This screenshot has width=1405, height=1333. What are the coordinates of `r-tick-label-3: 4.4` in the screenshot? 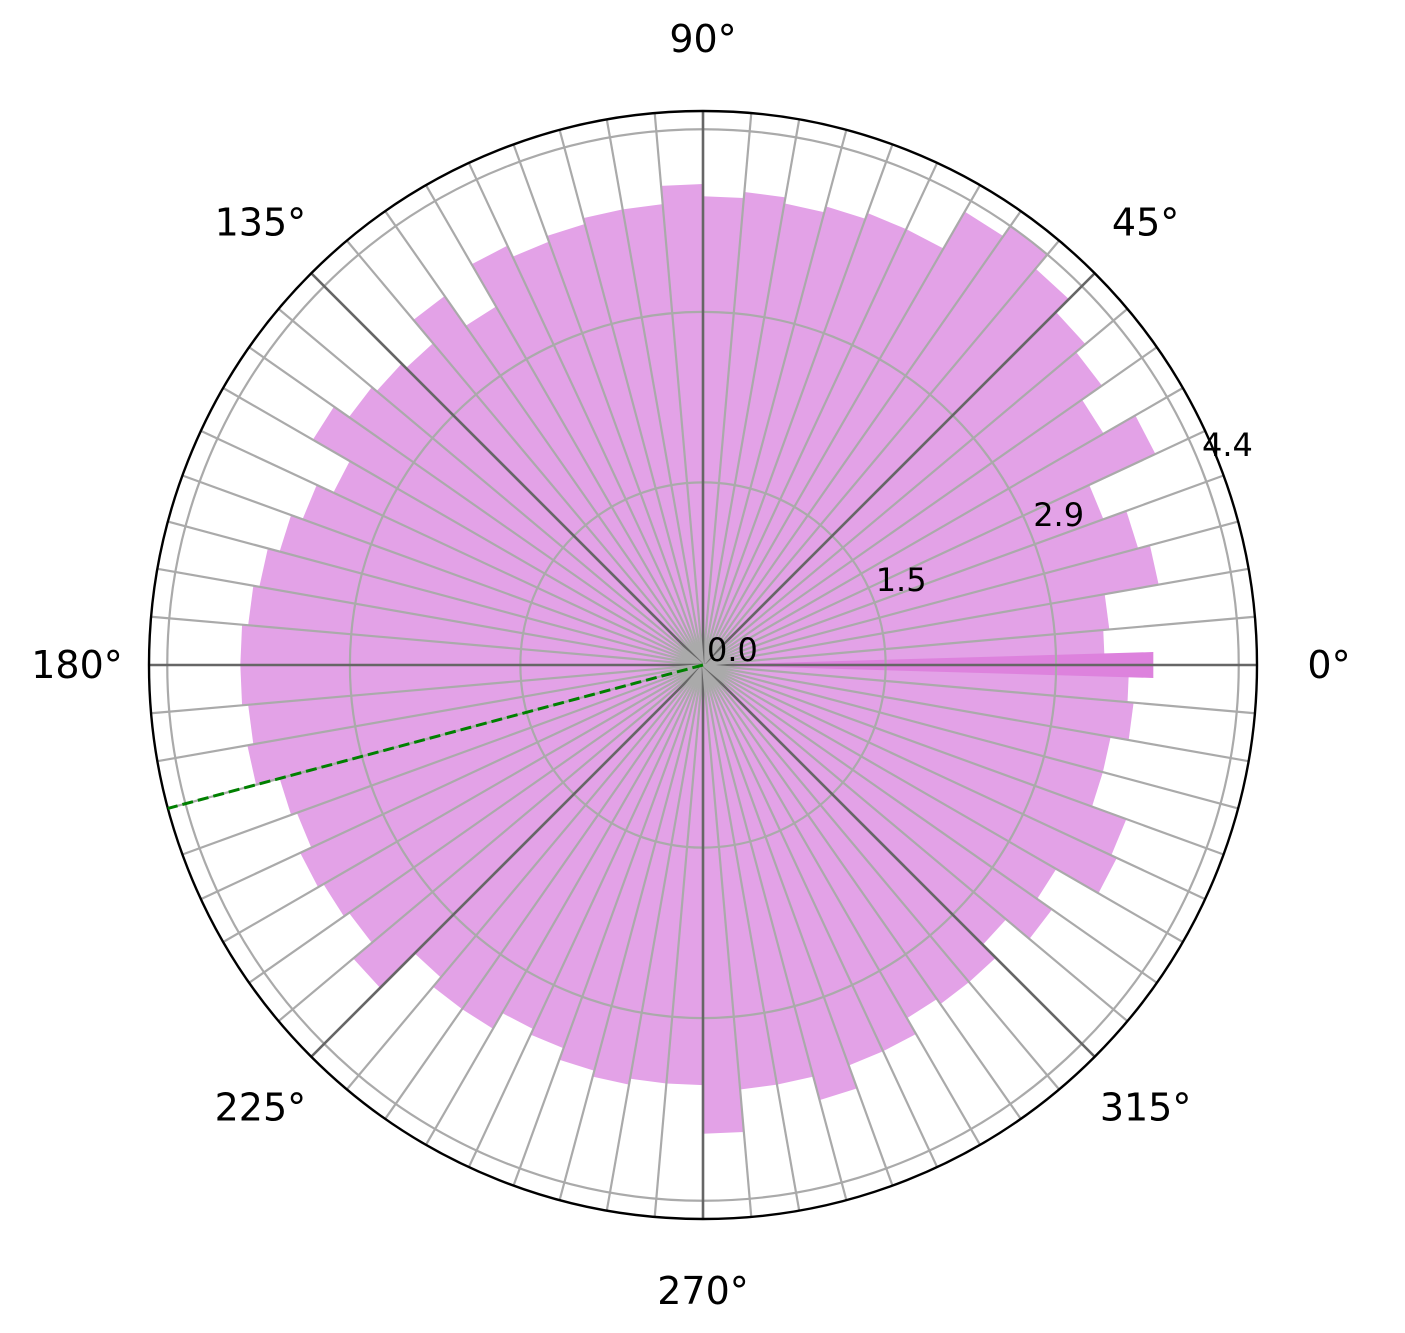 It's located at (1227, 445).